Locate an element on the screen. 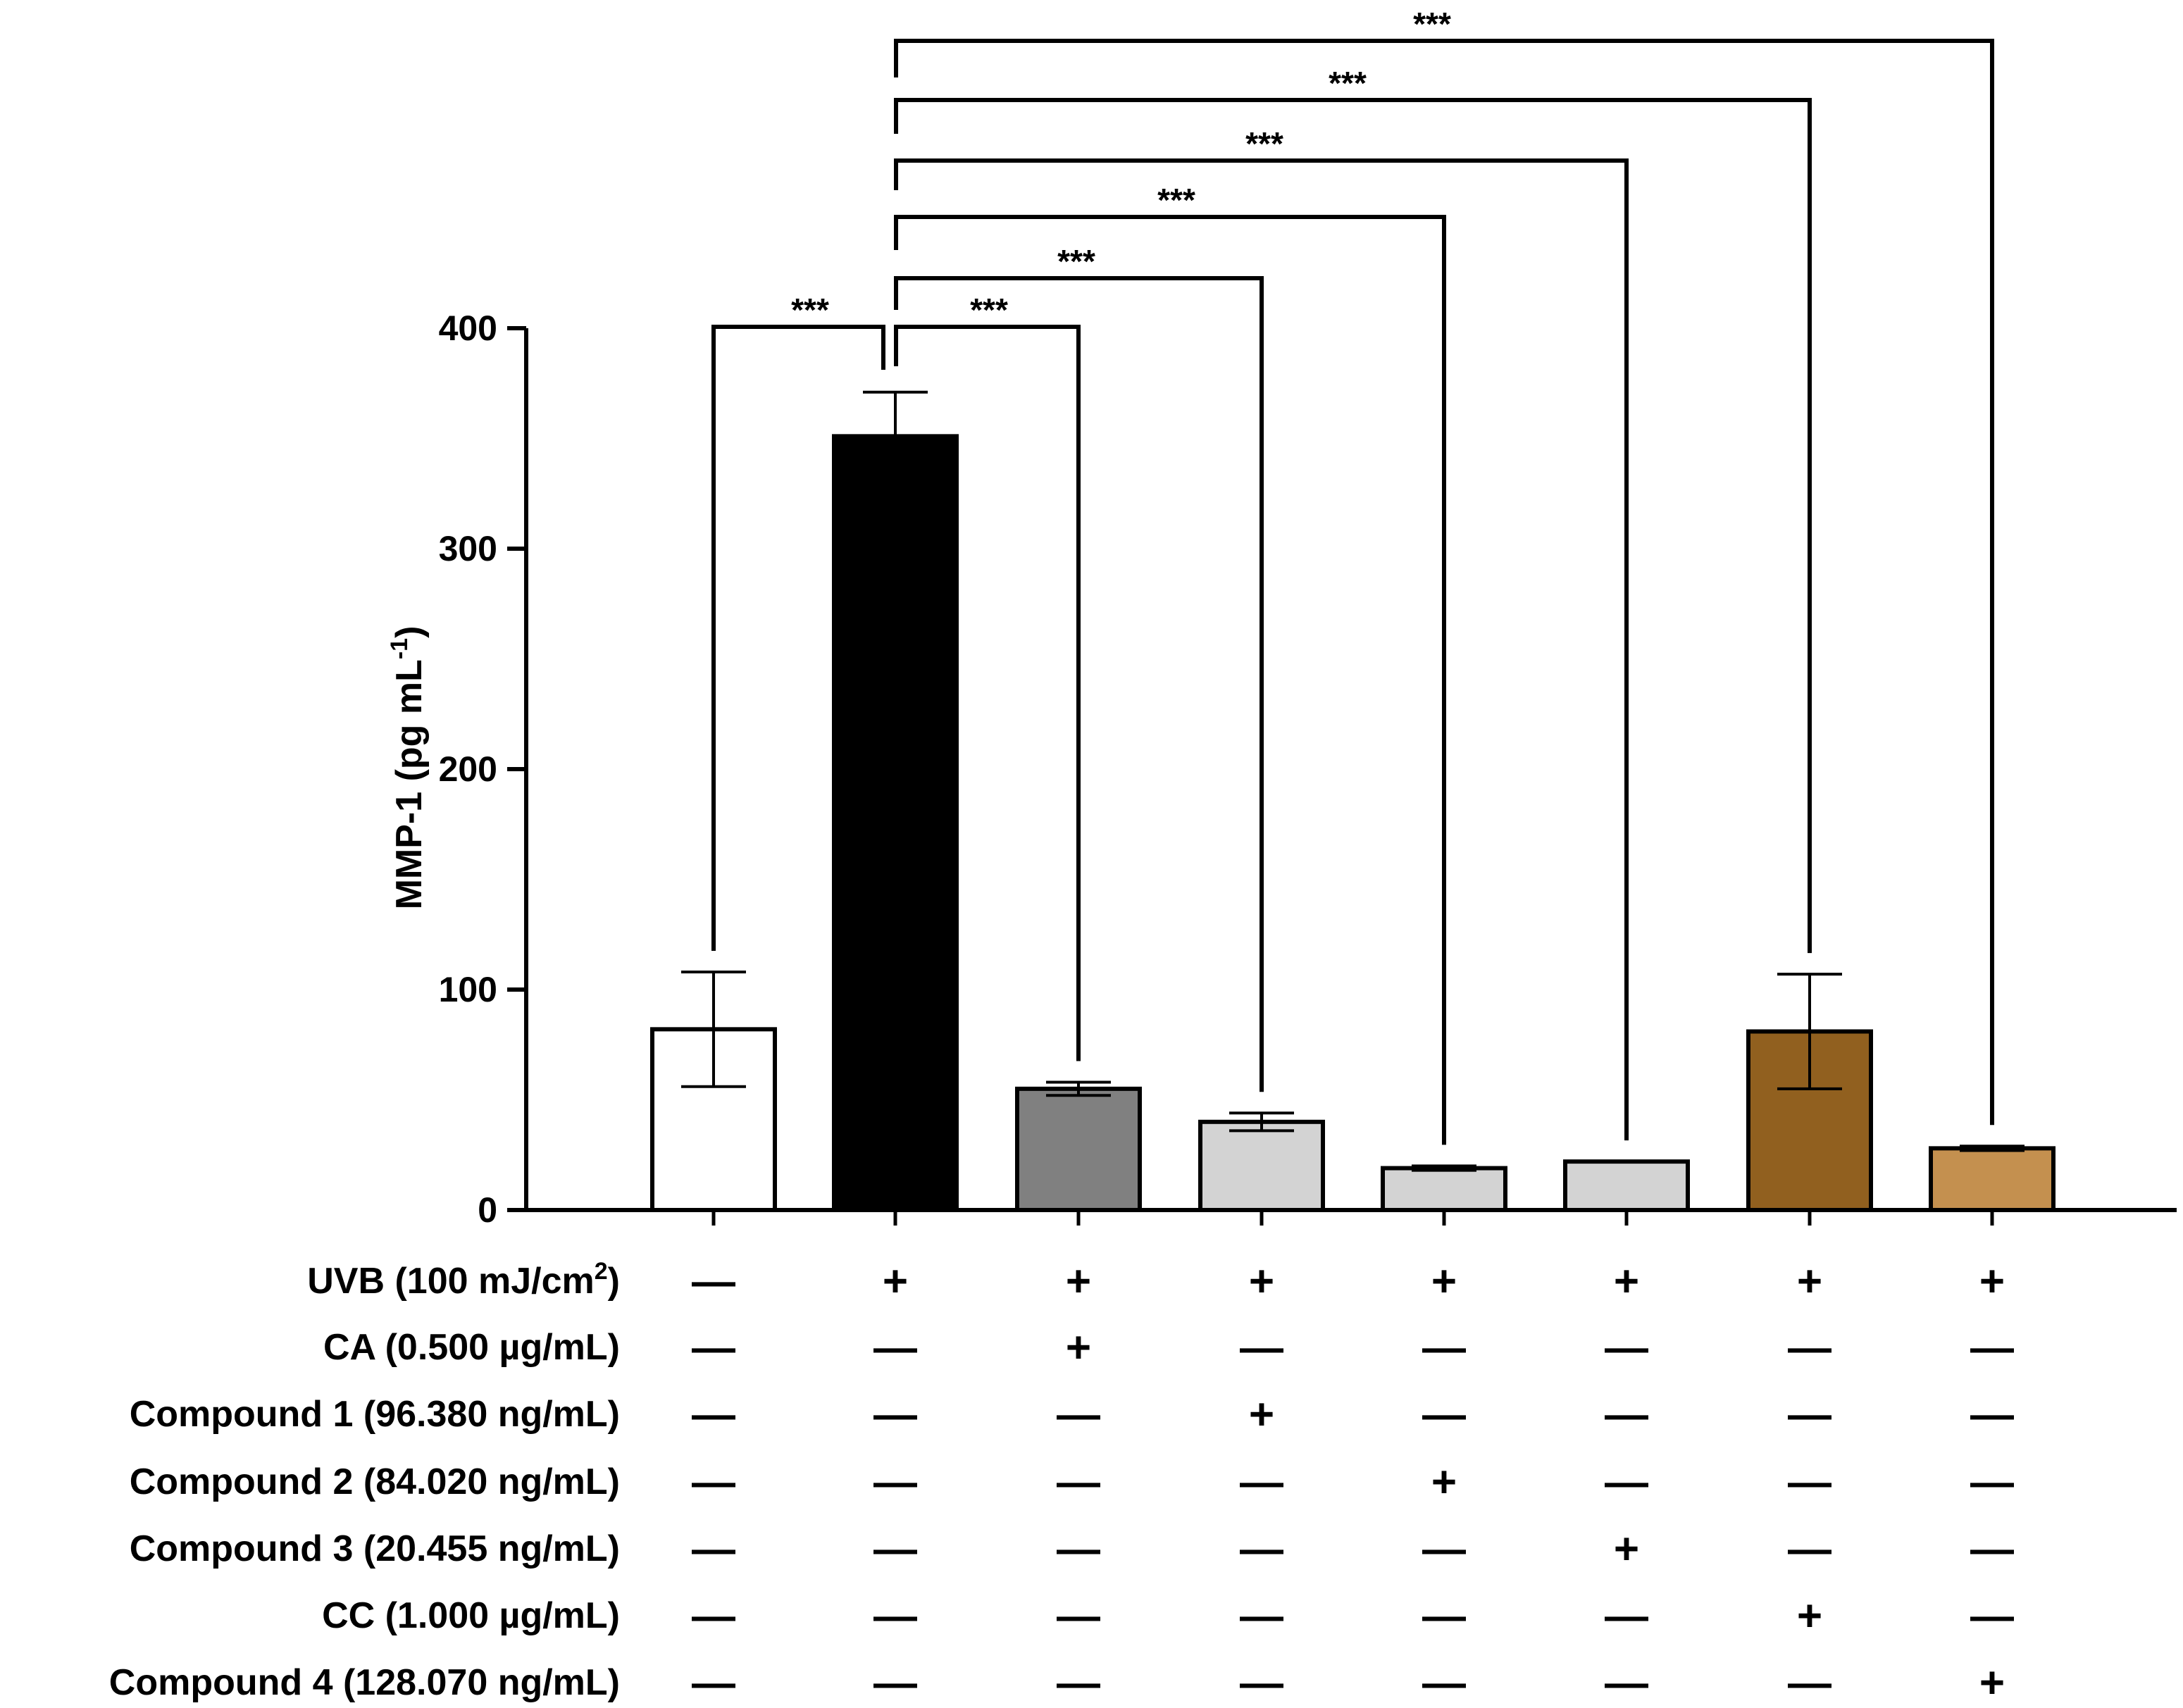 This screenshot has height=1708, width=2183. treatment-sign-3-4: + is located at coordinates (1444, 1482).